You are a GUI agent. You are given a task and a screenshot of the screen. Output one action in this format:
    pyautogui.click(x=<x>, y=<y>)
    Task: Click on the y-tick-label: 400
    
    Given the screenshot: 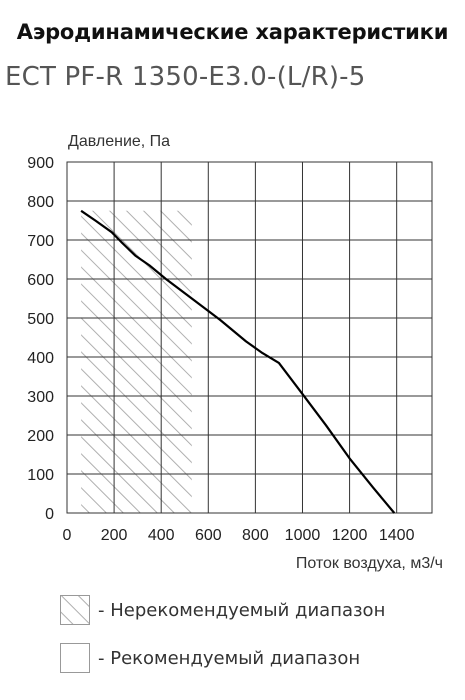 What is the action you would take?
    pyautogui.click(x=40, y=358)
    